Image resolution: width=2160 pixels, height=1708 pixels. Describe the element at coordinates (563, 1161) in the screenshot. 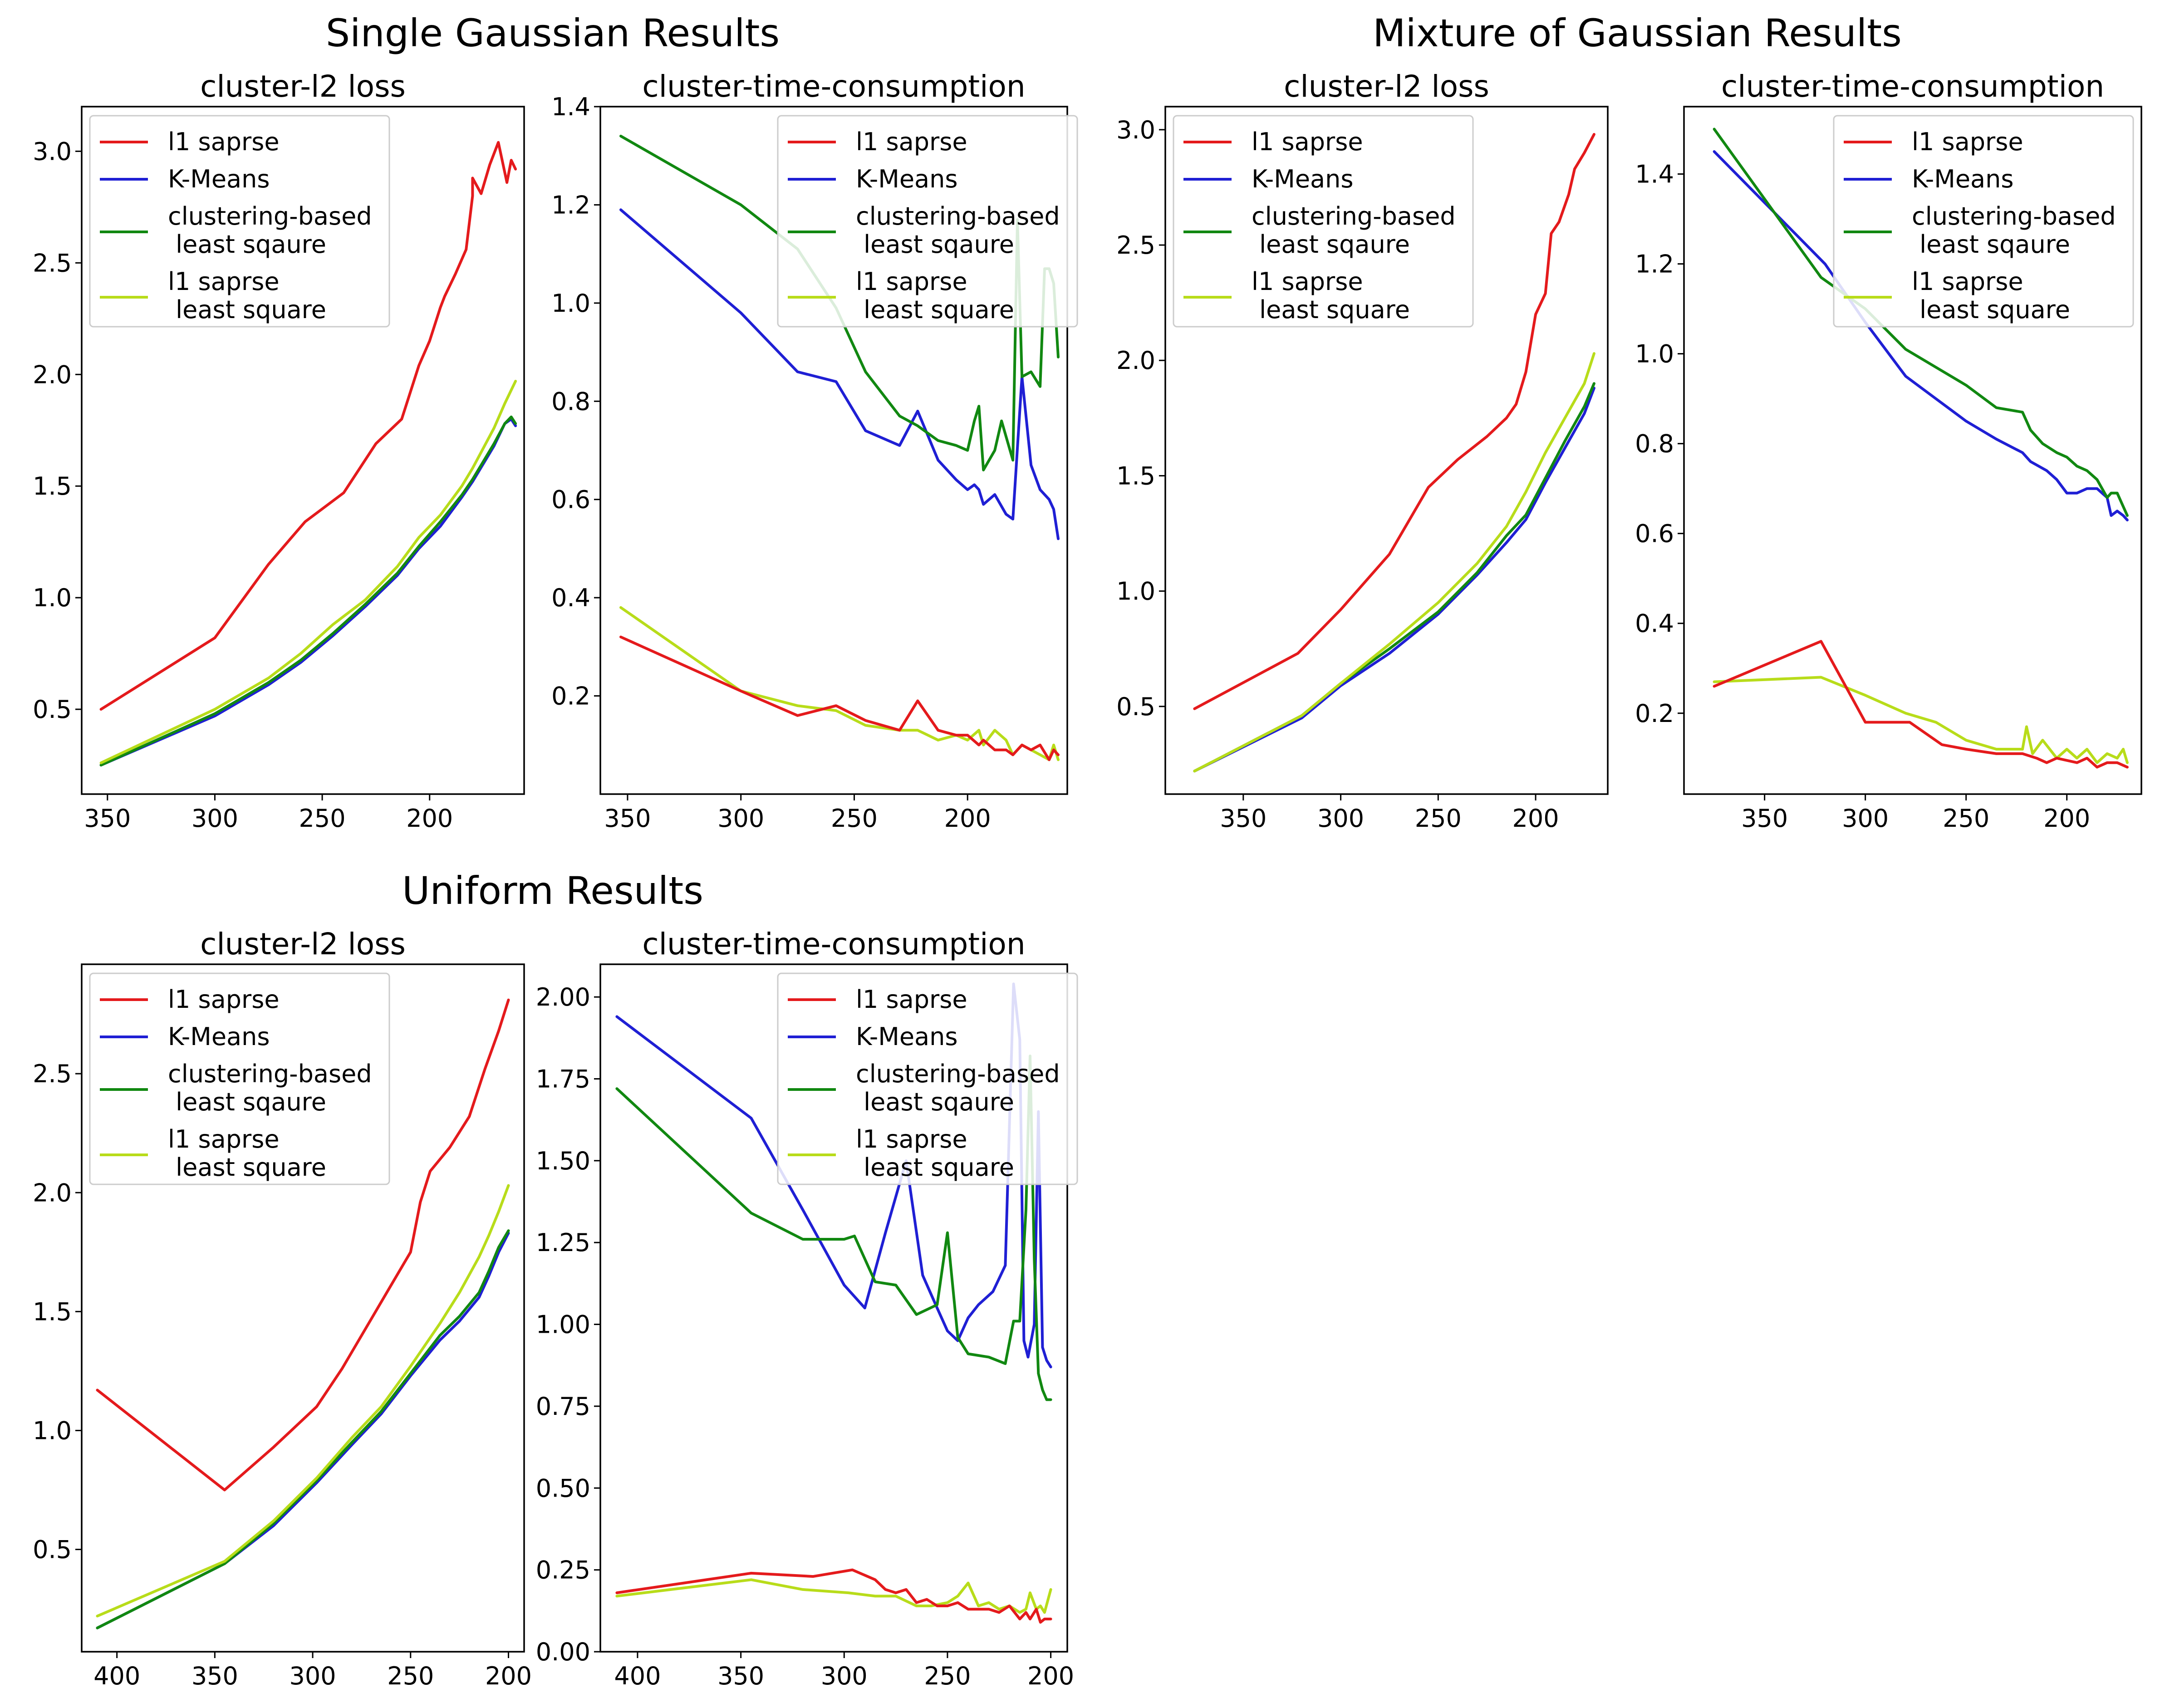

I see `y-tick-label: 1.50` at that location.